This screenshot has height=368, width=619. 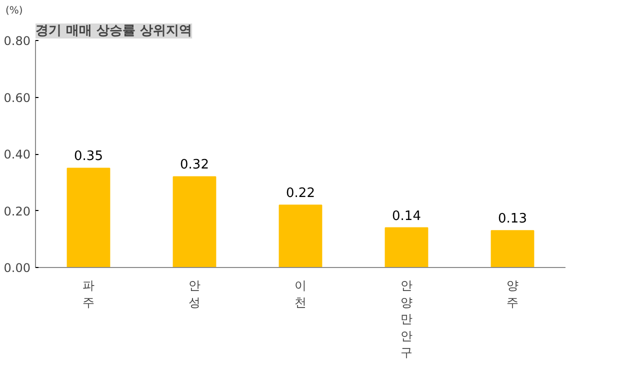 What do you see at coordinates (17, 97) in the screenshot?
I see `y-tick-label: 0.60` at bounding box center [17, 97].